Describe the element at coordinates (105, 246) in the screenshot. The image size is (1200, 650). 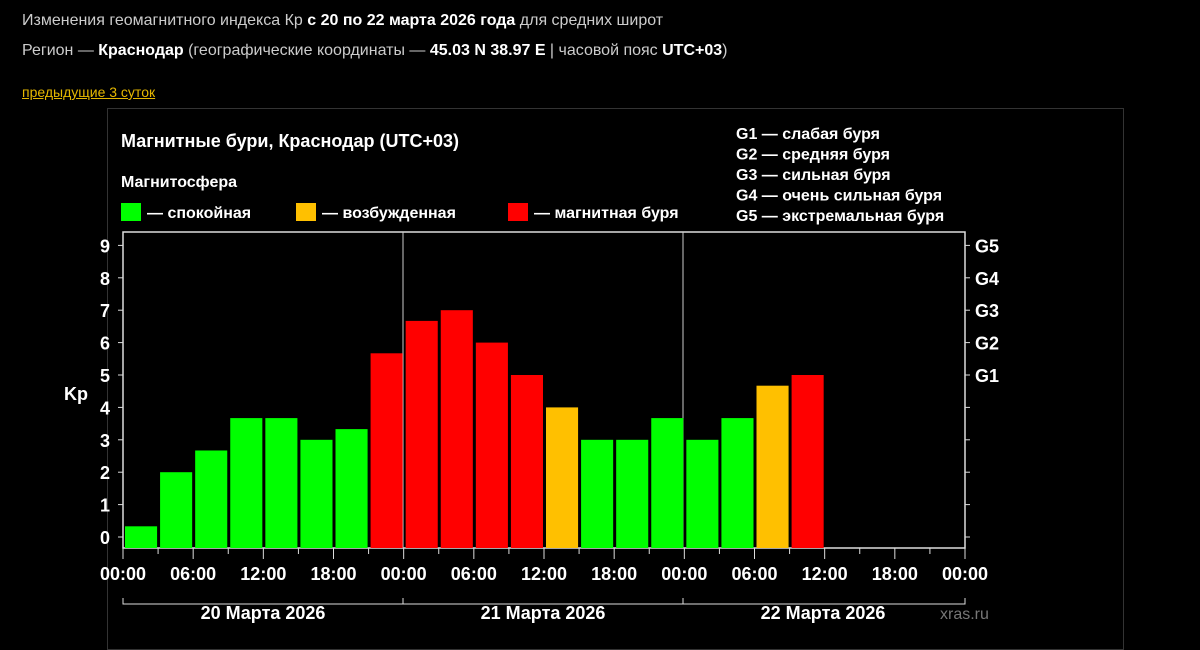
I see `y-tick-label: 9` at that location.